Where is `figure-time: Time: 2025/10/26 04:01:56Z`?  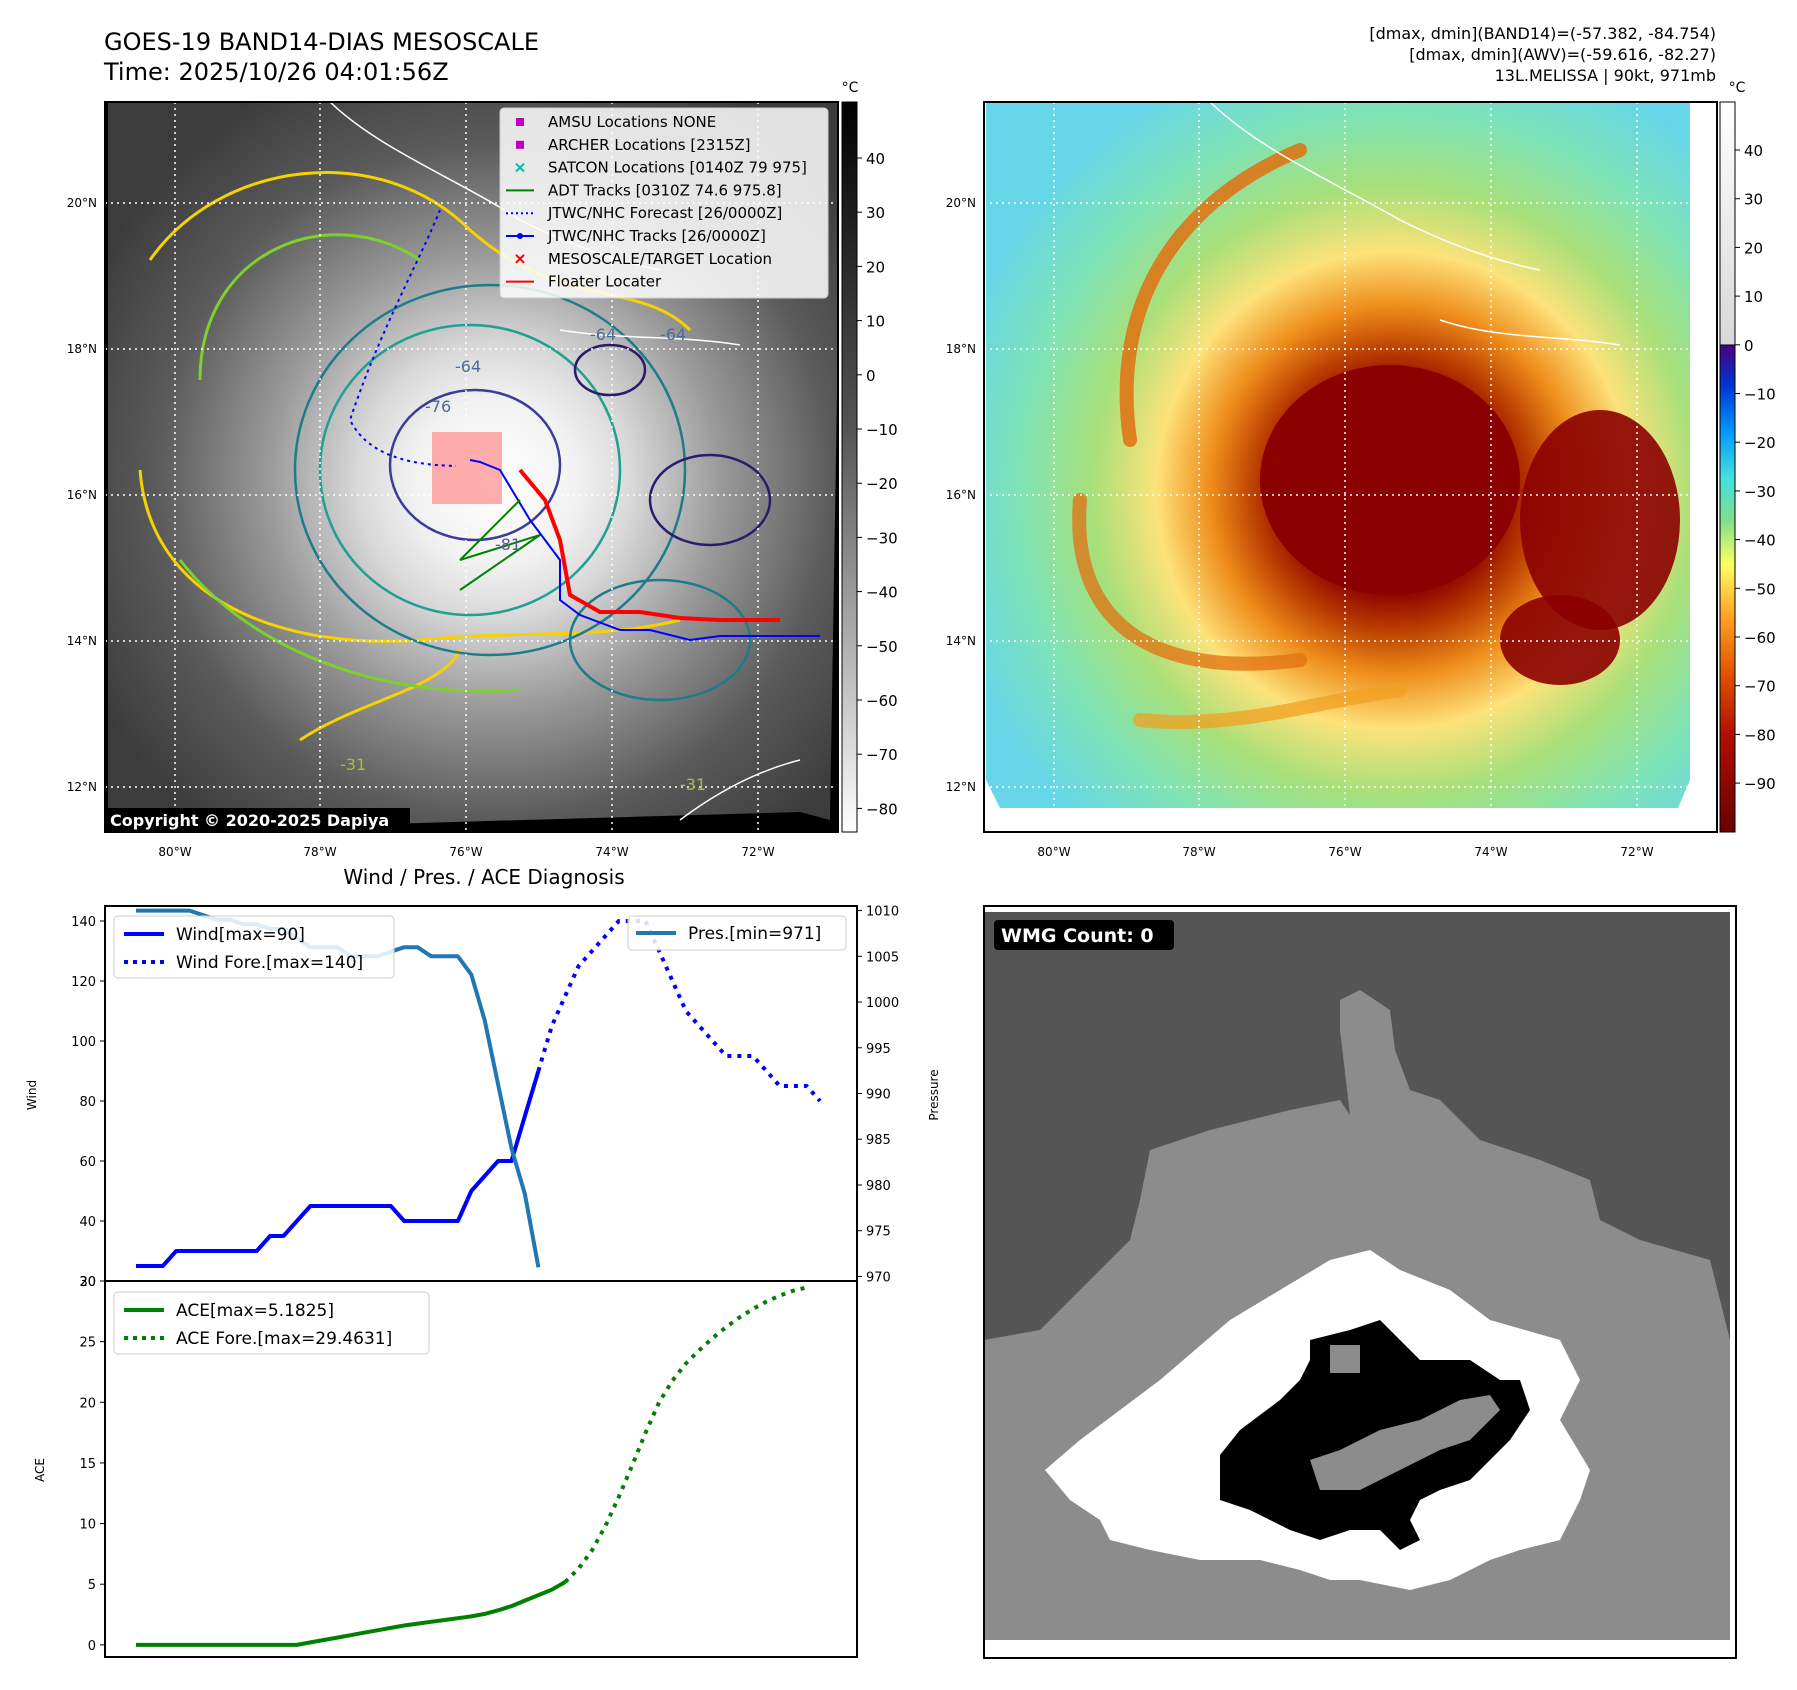 figure-time: Time: 2025/10/26 04:01:56Z is located at coordinates (276, 72).